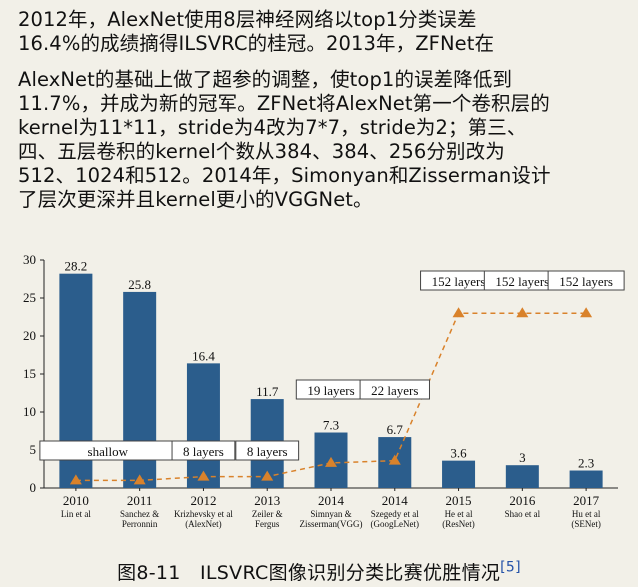 Image resolution: width=638 pixels, height=587 pixels. What do you see at coordinates (76, 514) in the screenshot?
I see `x-sub-label: Lin et al` at bounding box center [76, 514].